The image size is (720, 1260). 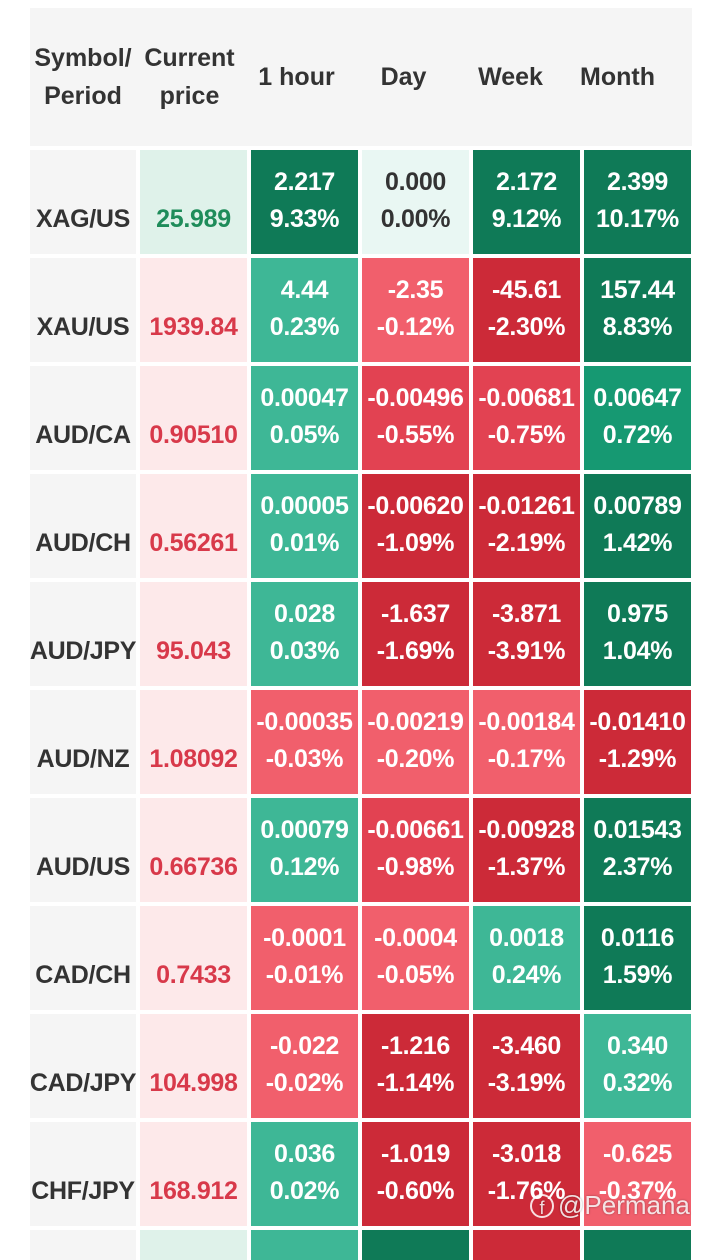 I want to click on change-1-hour-cell: 0.00079 0.12%, so click(x=304, y=850).